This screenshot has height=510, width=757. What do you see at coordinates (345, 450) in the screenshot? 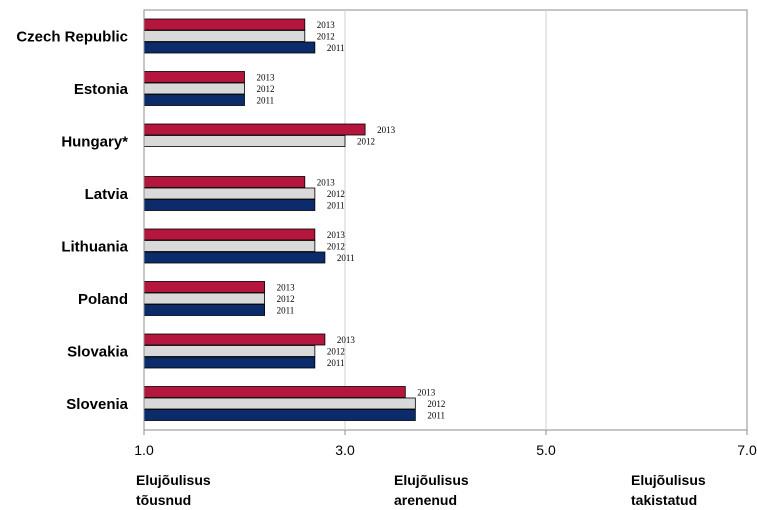
I see `x-tick-label-1: 3.0` at bounding box center [345, 450].